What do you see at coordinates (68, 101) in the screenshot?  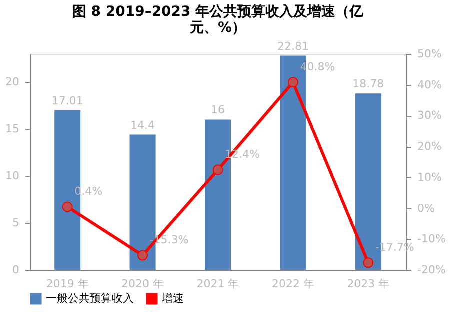 I see `data-label: 17.01` at bounding box center [68, 101].